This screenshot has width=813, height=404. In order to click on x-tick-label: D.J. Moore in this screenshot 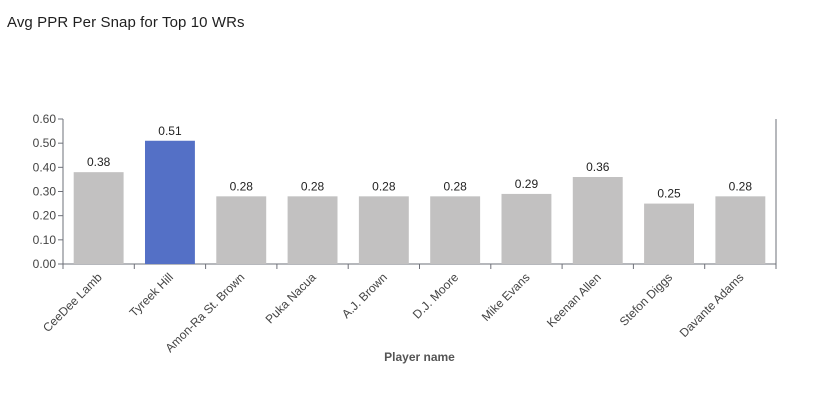, I will do `click(436, 296)`.